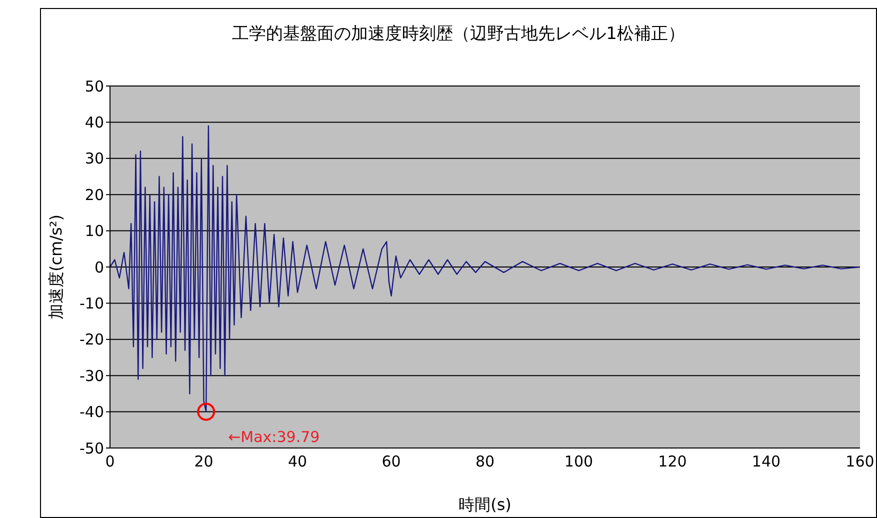 The image size is (877, 518). What do you see at coordinates (766, 461) in the screenshot?
I see `x-tick-label: 140` at bounding box center [766, 461].